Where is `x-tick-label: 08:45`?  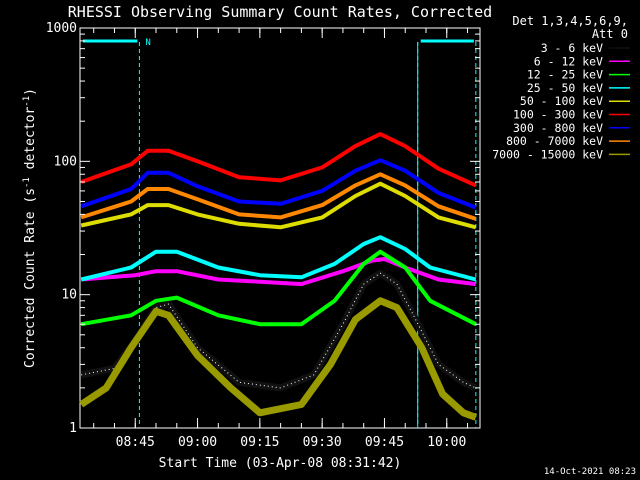 x-tick-label: 08:45 is located at coordinates (135, 442).